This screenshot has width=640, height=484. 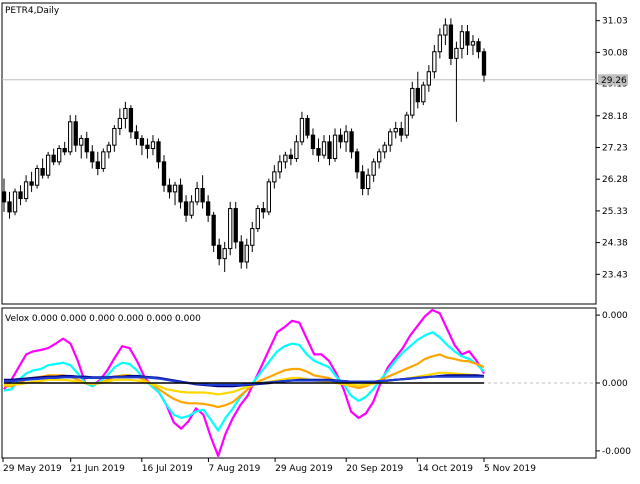 I want to click on price-tick-label: 27.23, so click(x=615, y=148).